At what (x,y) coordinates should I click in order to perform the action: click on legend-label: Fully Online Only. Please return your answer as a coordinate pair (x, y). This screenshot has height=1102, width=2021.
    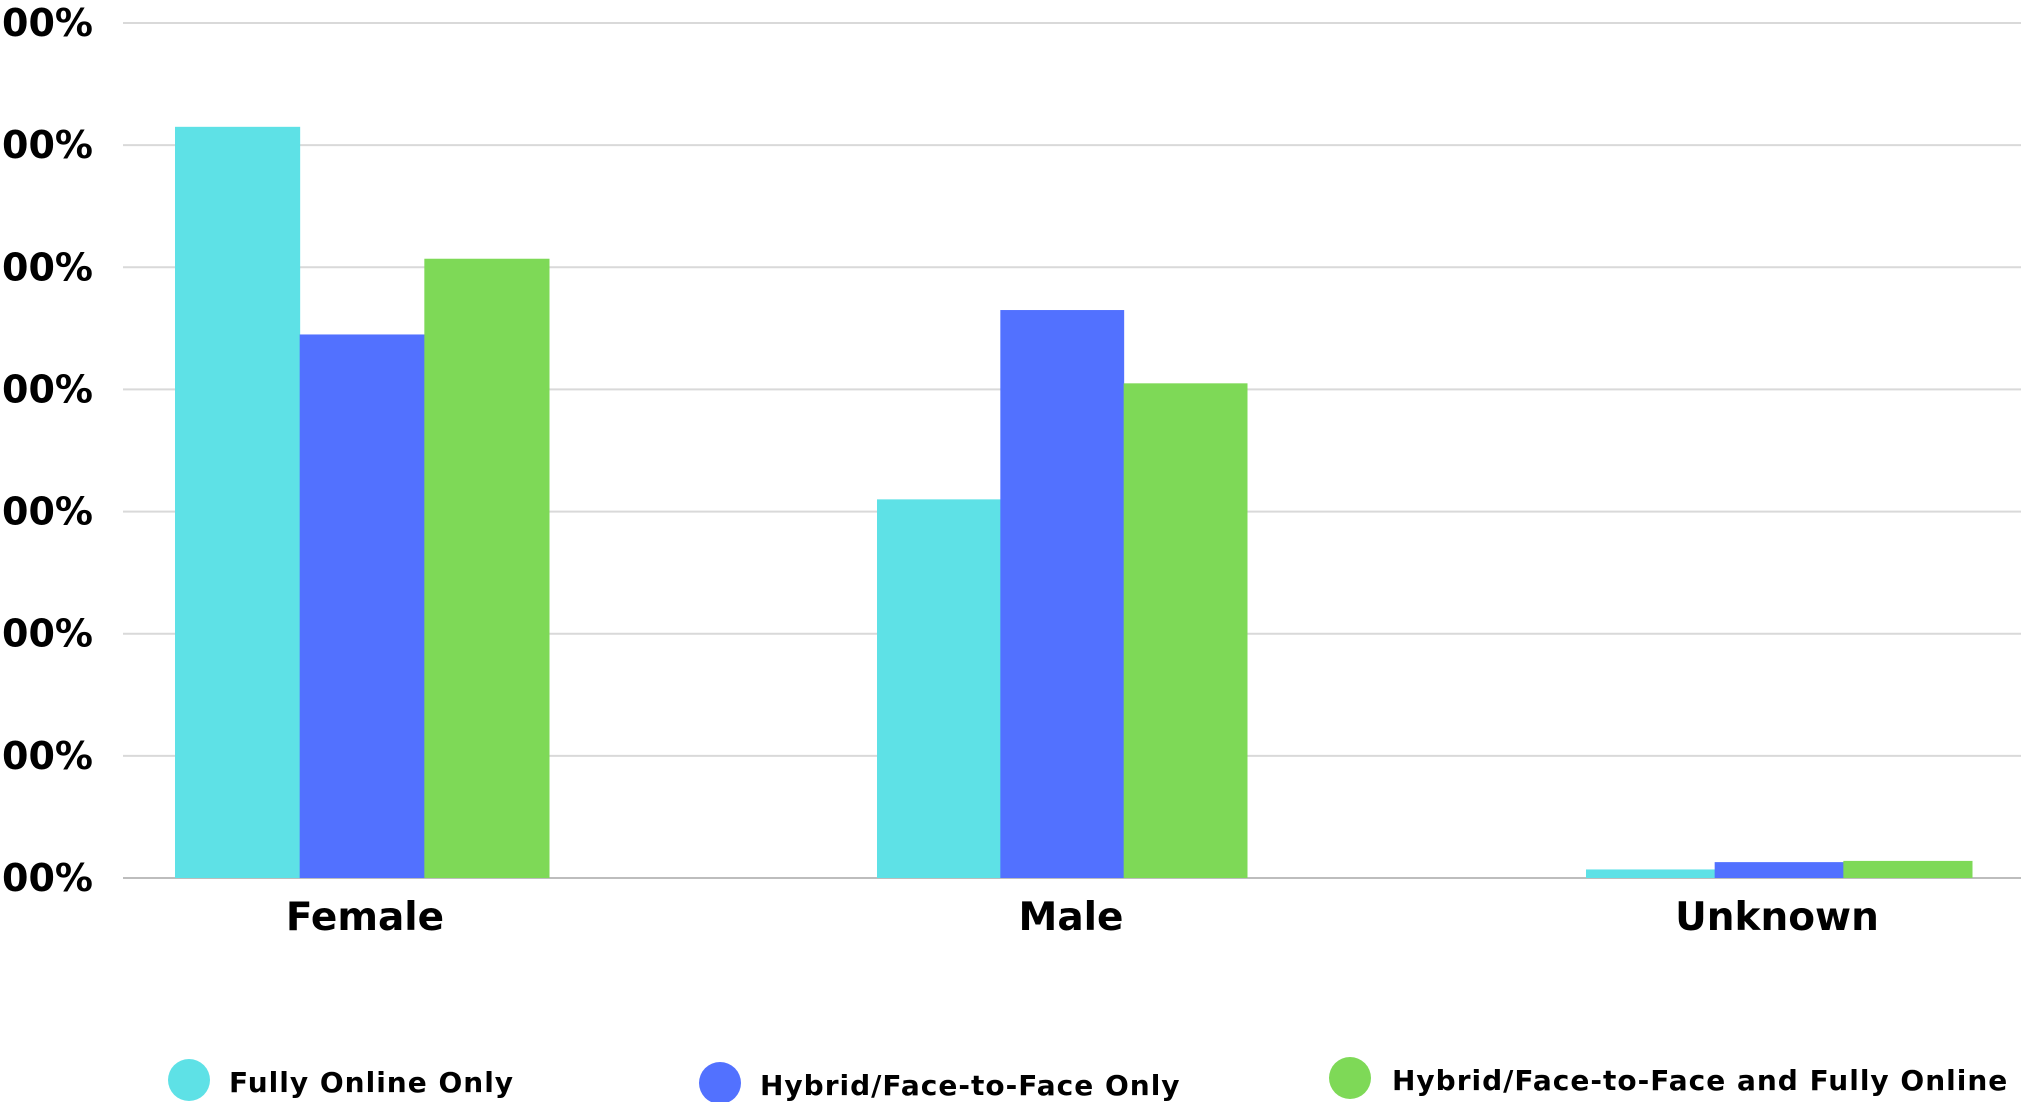
    Looking at the image, I should click on (371, 1082).